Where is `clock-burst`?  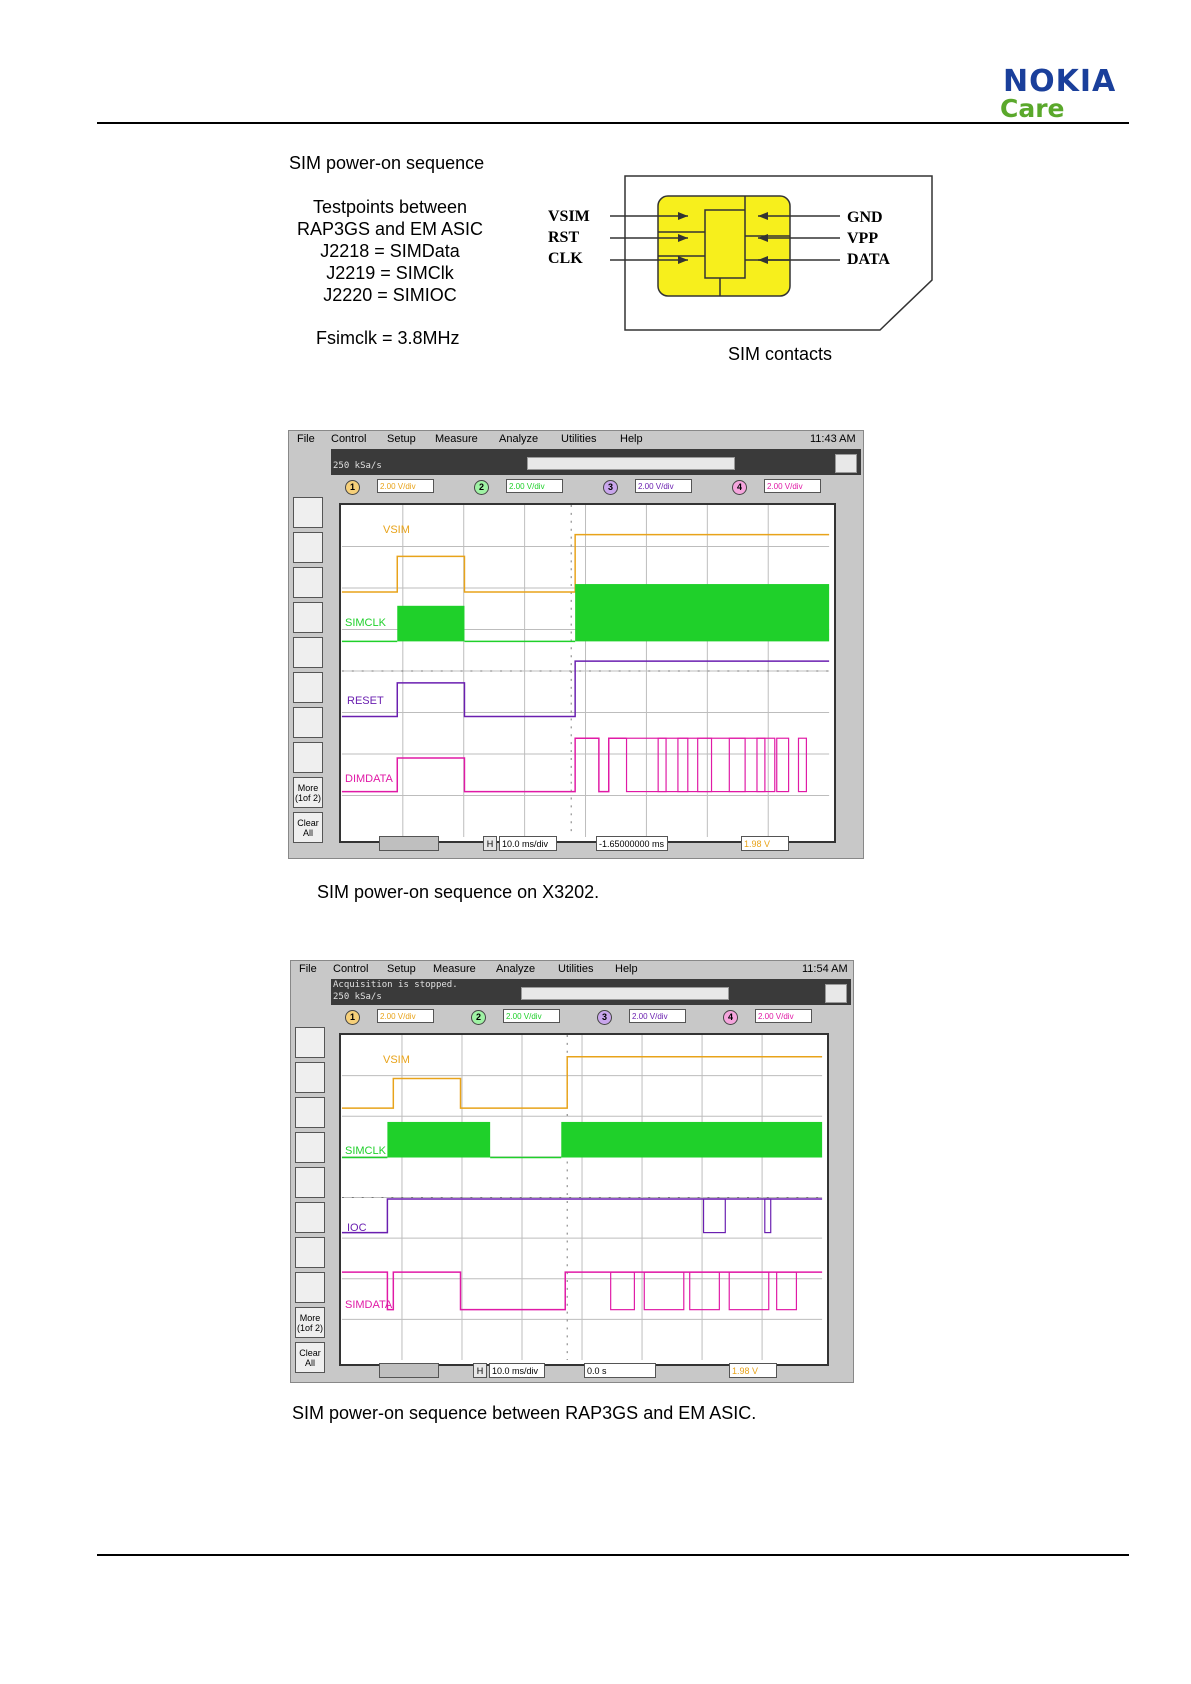 clock-burst is located at coordinates (431, 623).